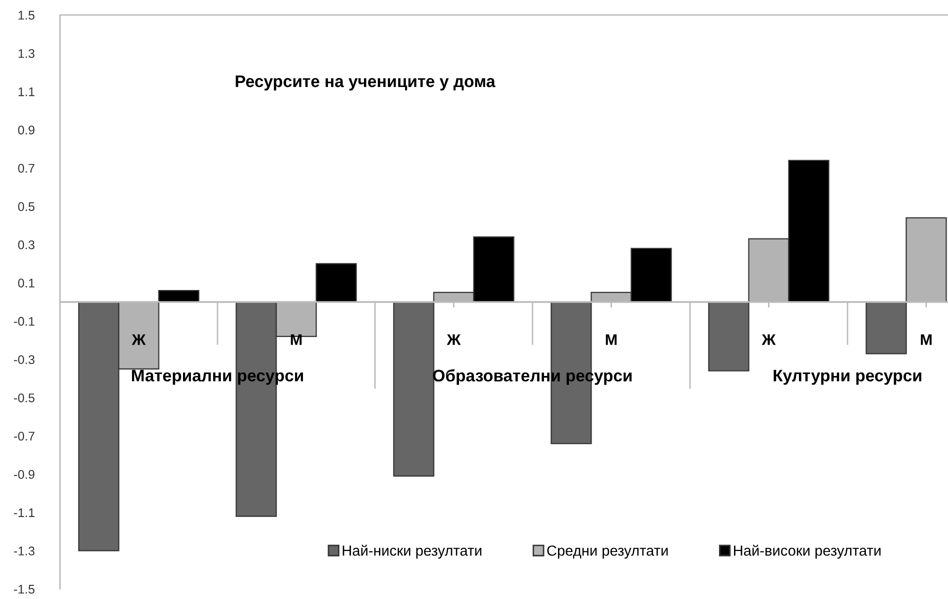  Describe the element at coordinates (26, 130) in the screenshot. I see `y-tick-label: 0.9` at that location.